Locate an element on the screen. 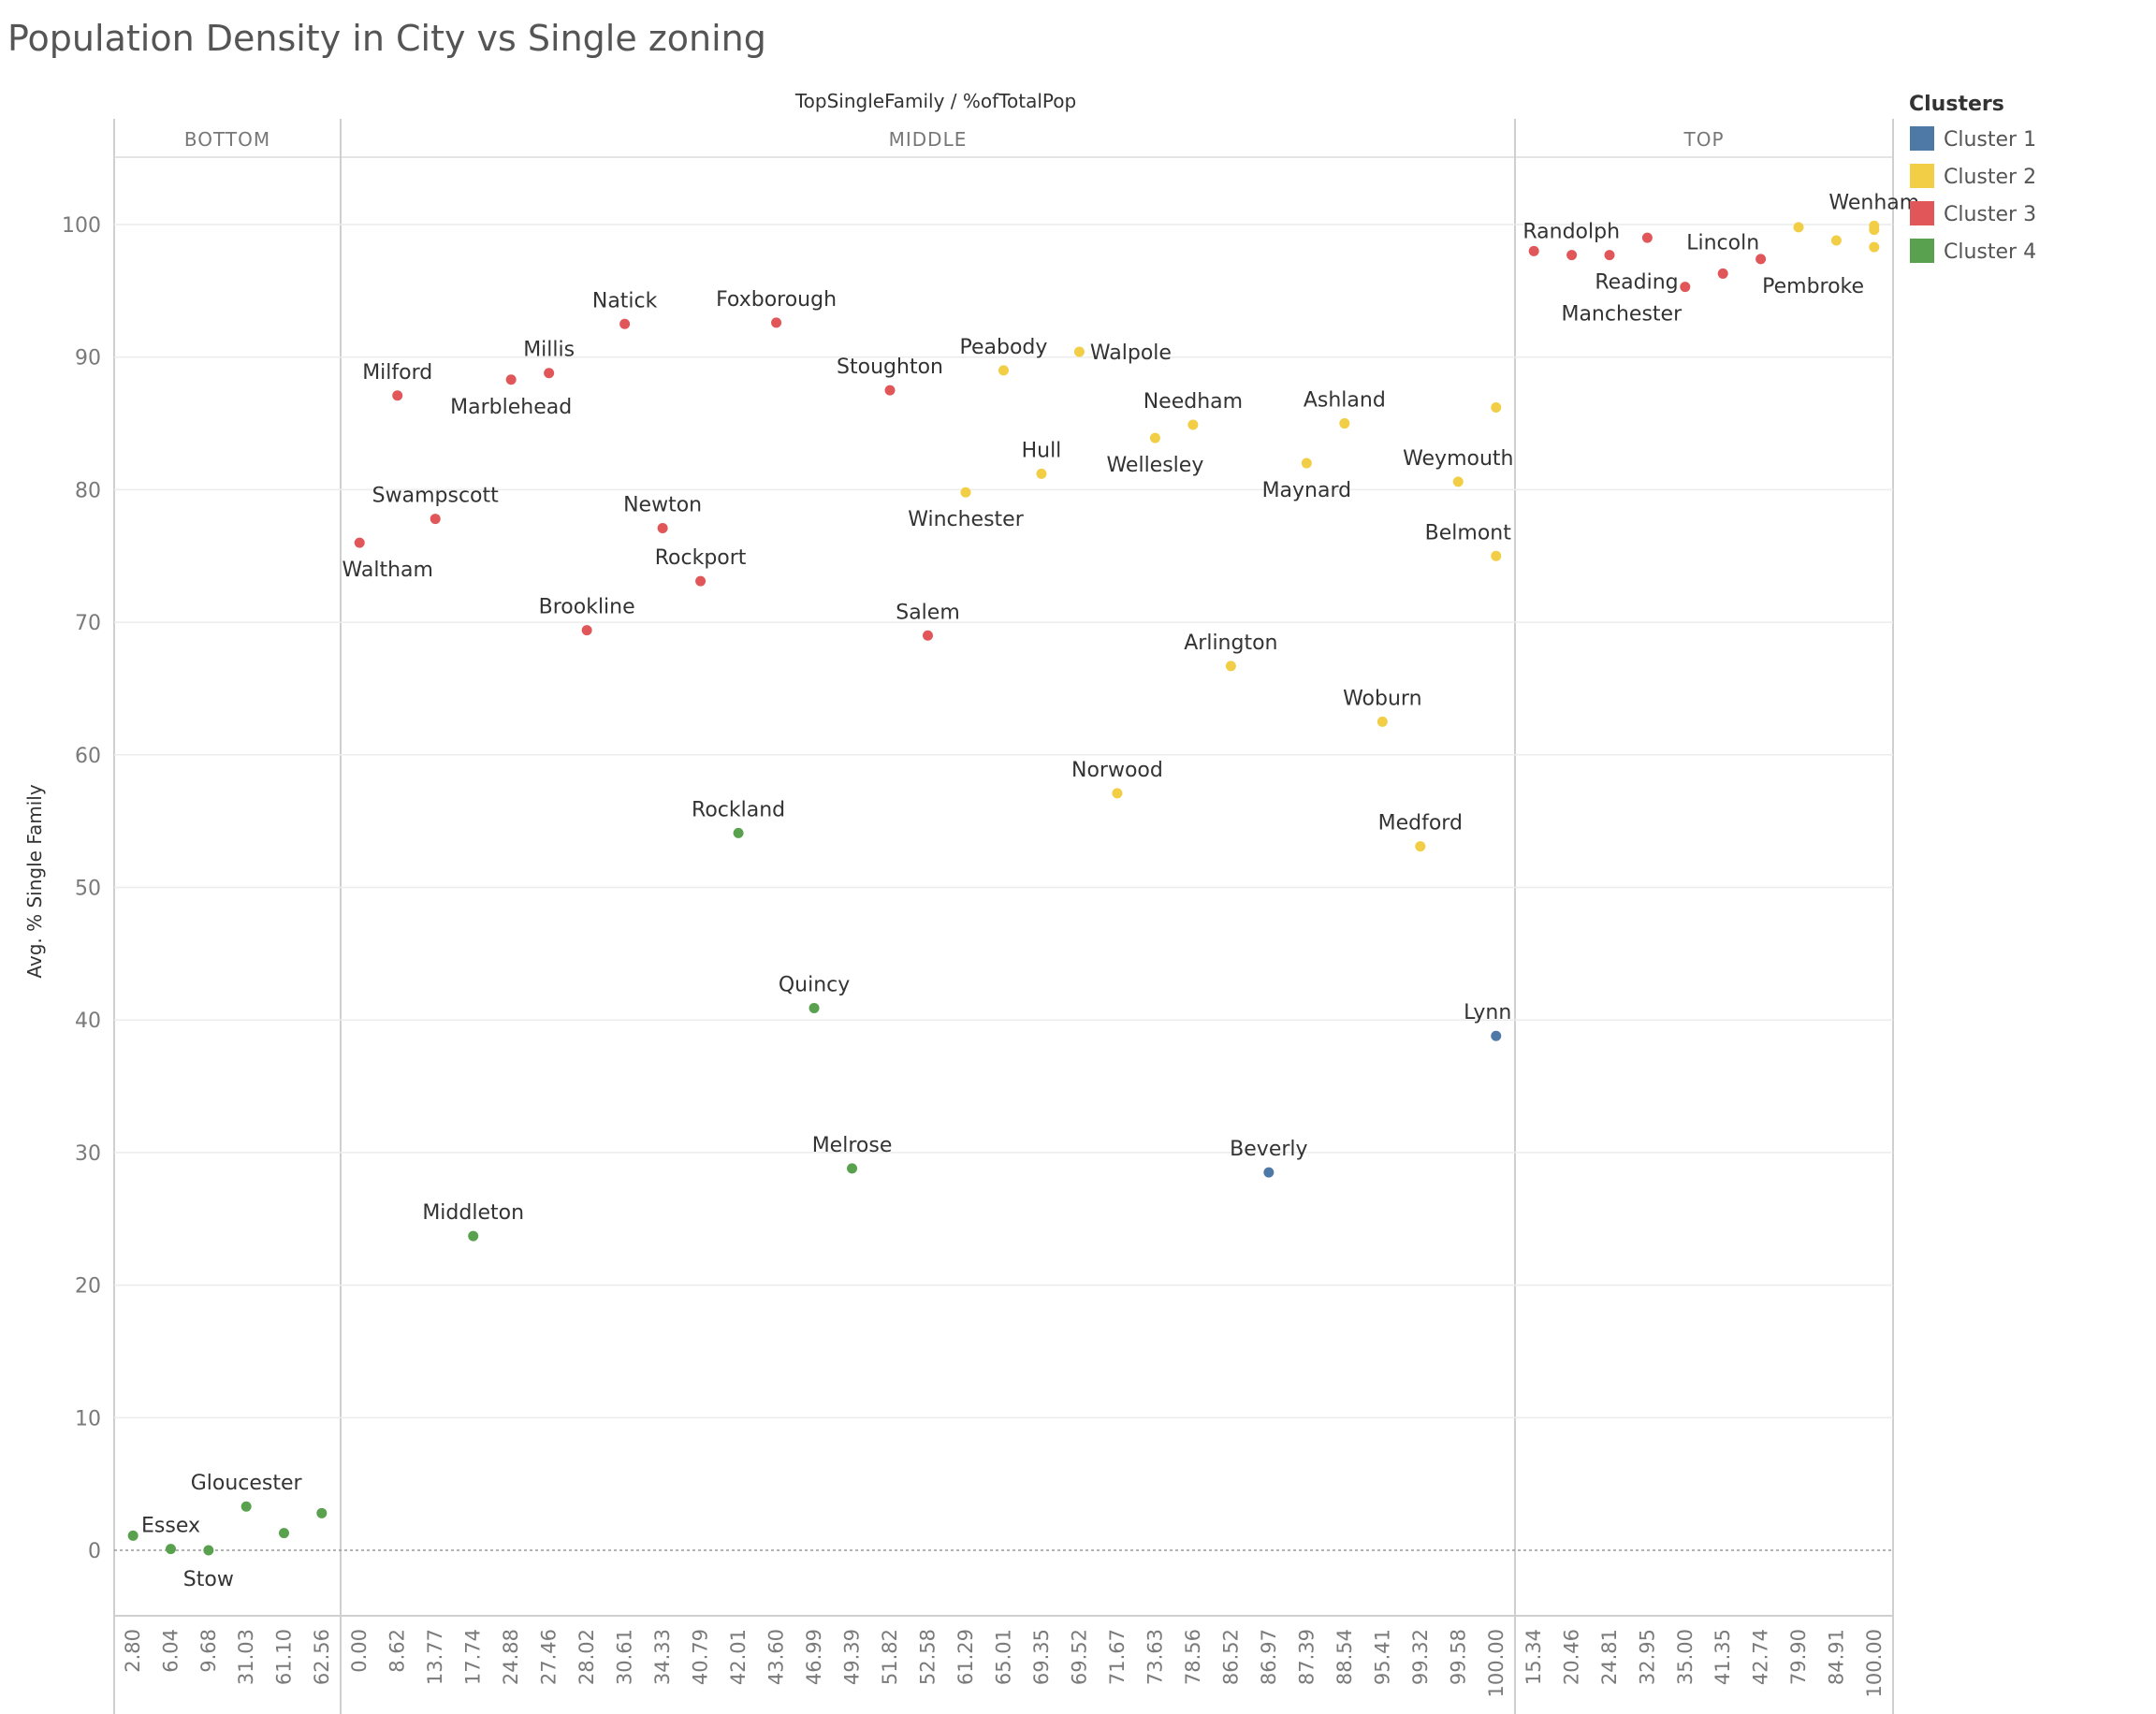 This screenshot has height=1714, width=2156. column-header: TopSingleFamily / %ofTotalPop is located at coordinates (935, 101).